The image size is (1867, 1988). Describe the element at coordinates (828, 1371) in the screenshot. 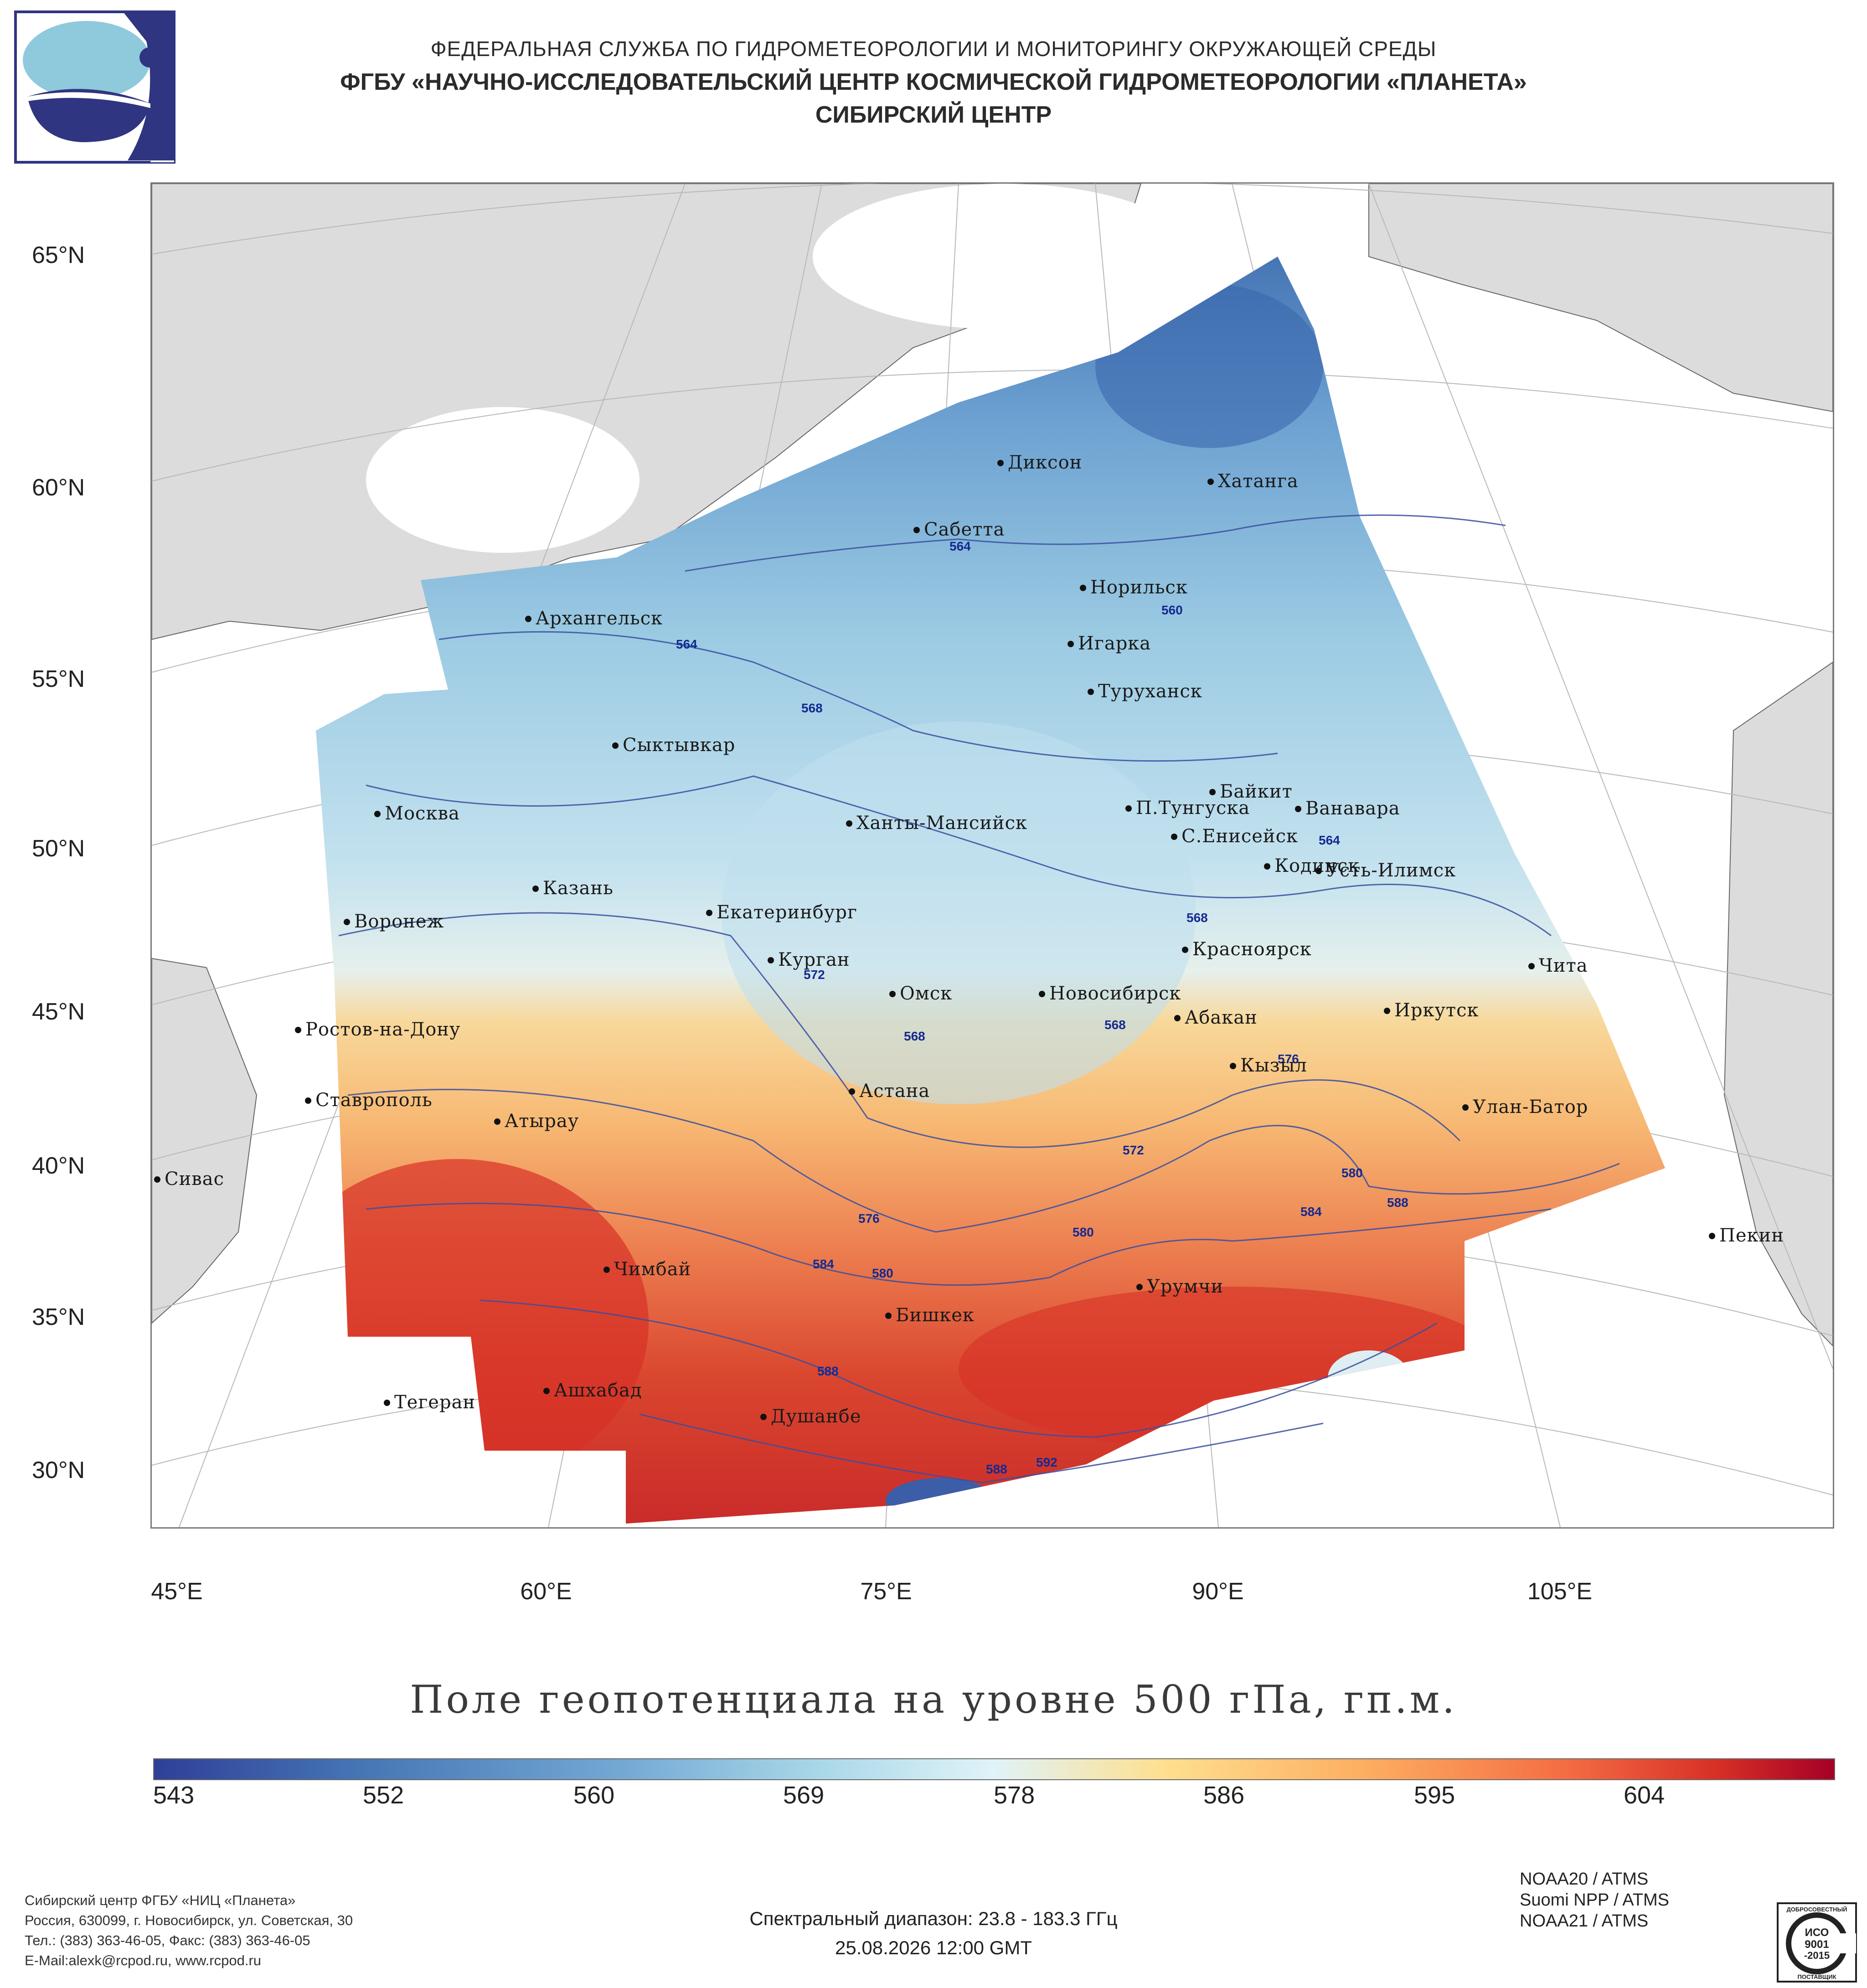

I see `contour-label: 588` at that location.